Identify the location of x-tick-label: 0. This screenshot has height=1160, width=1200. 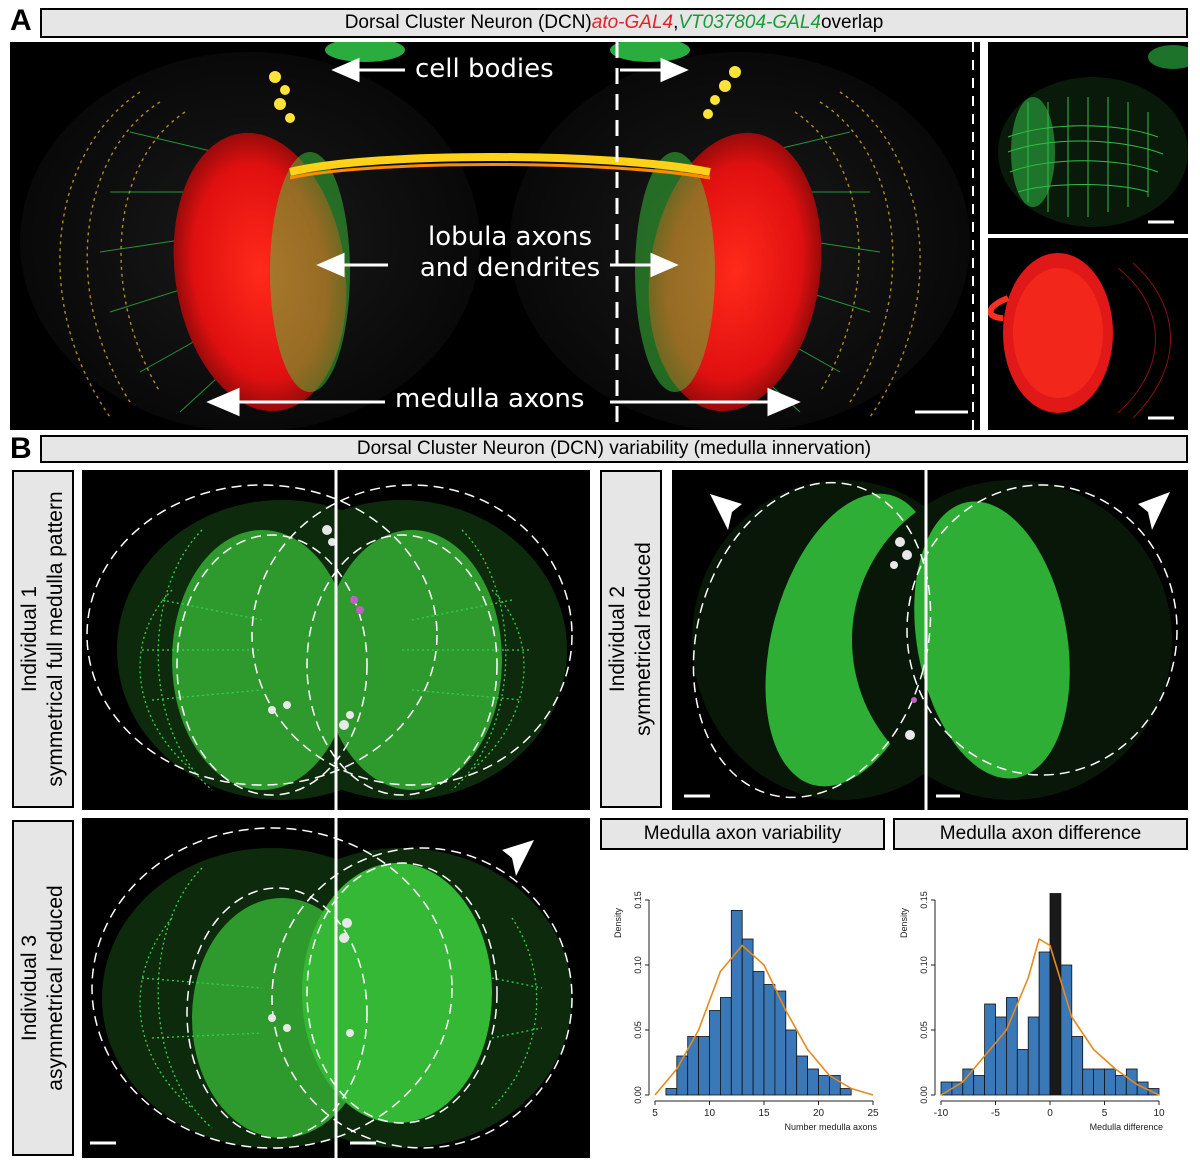
(1050, 1113).